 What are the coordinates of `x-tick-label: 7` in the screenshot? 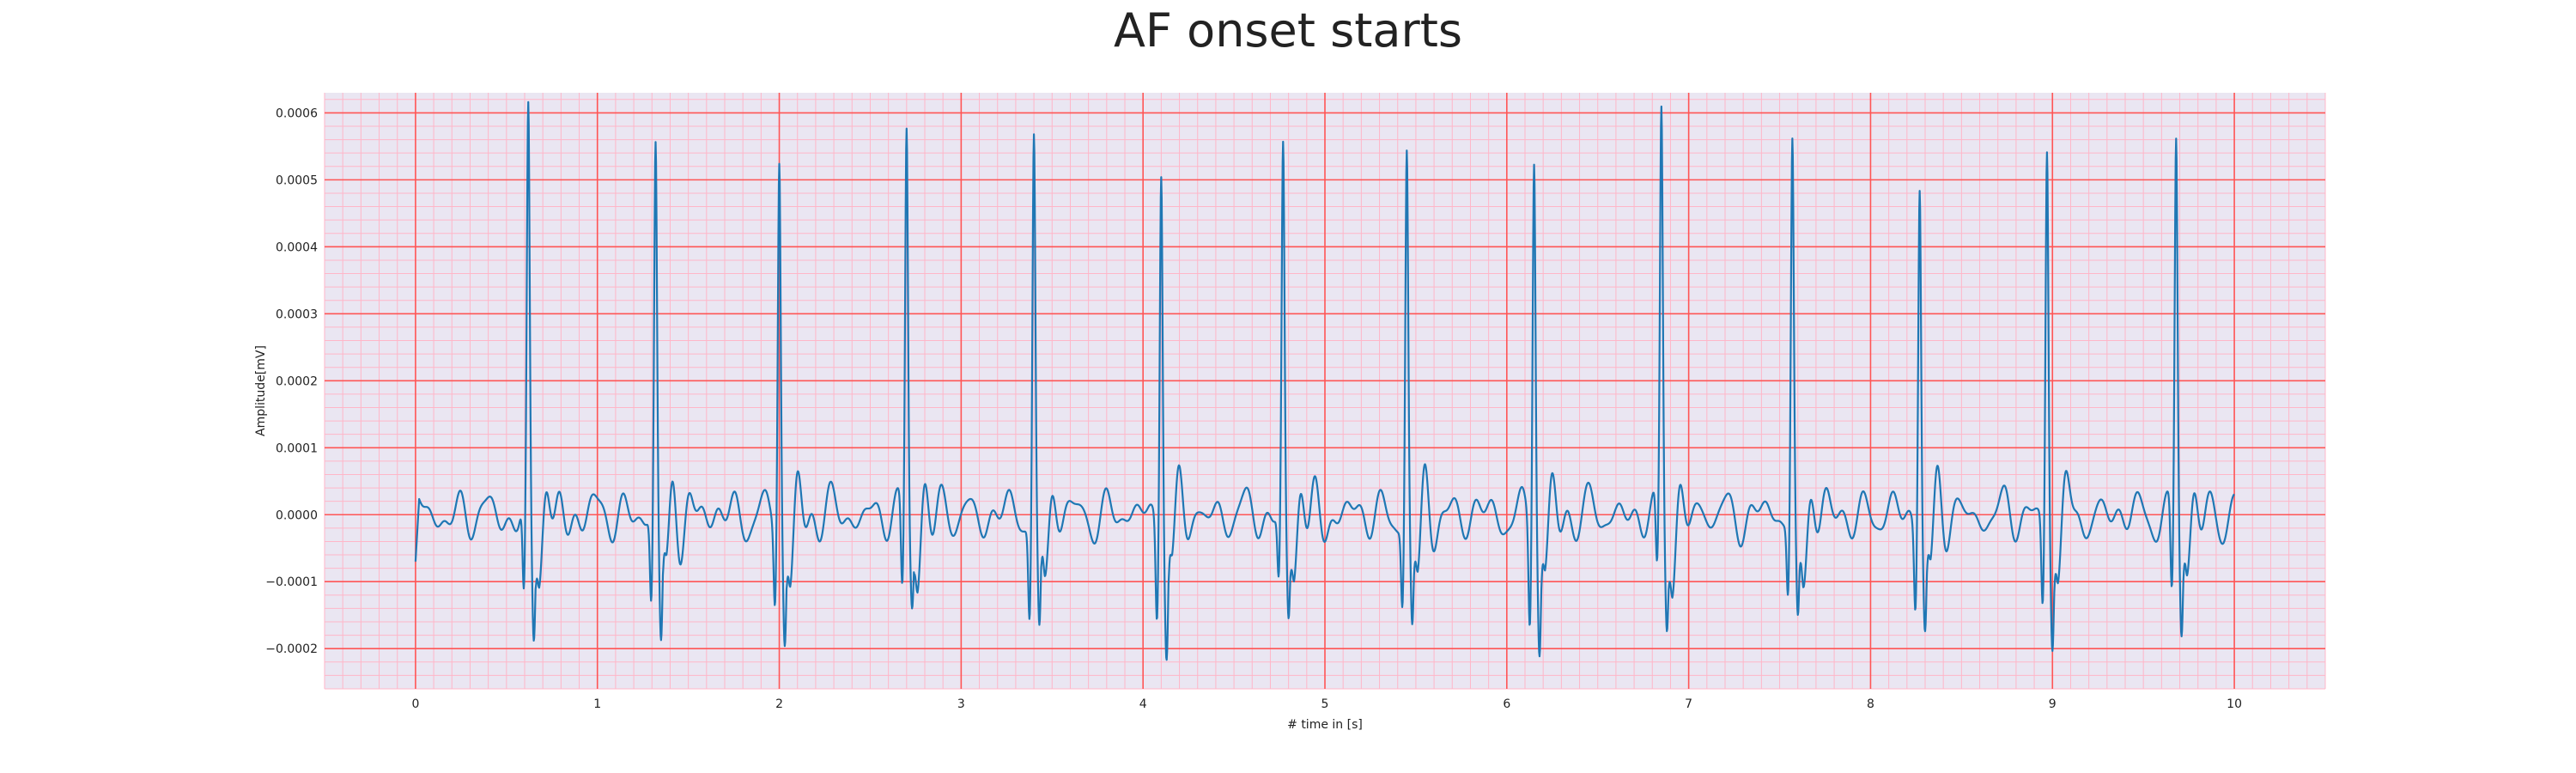 It's located at (1689, 704).